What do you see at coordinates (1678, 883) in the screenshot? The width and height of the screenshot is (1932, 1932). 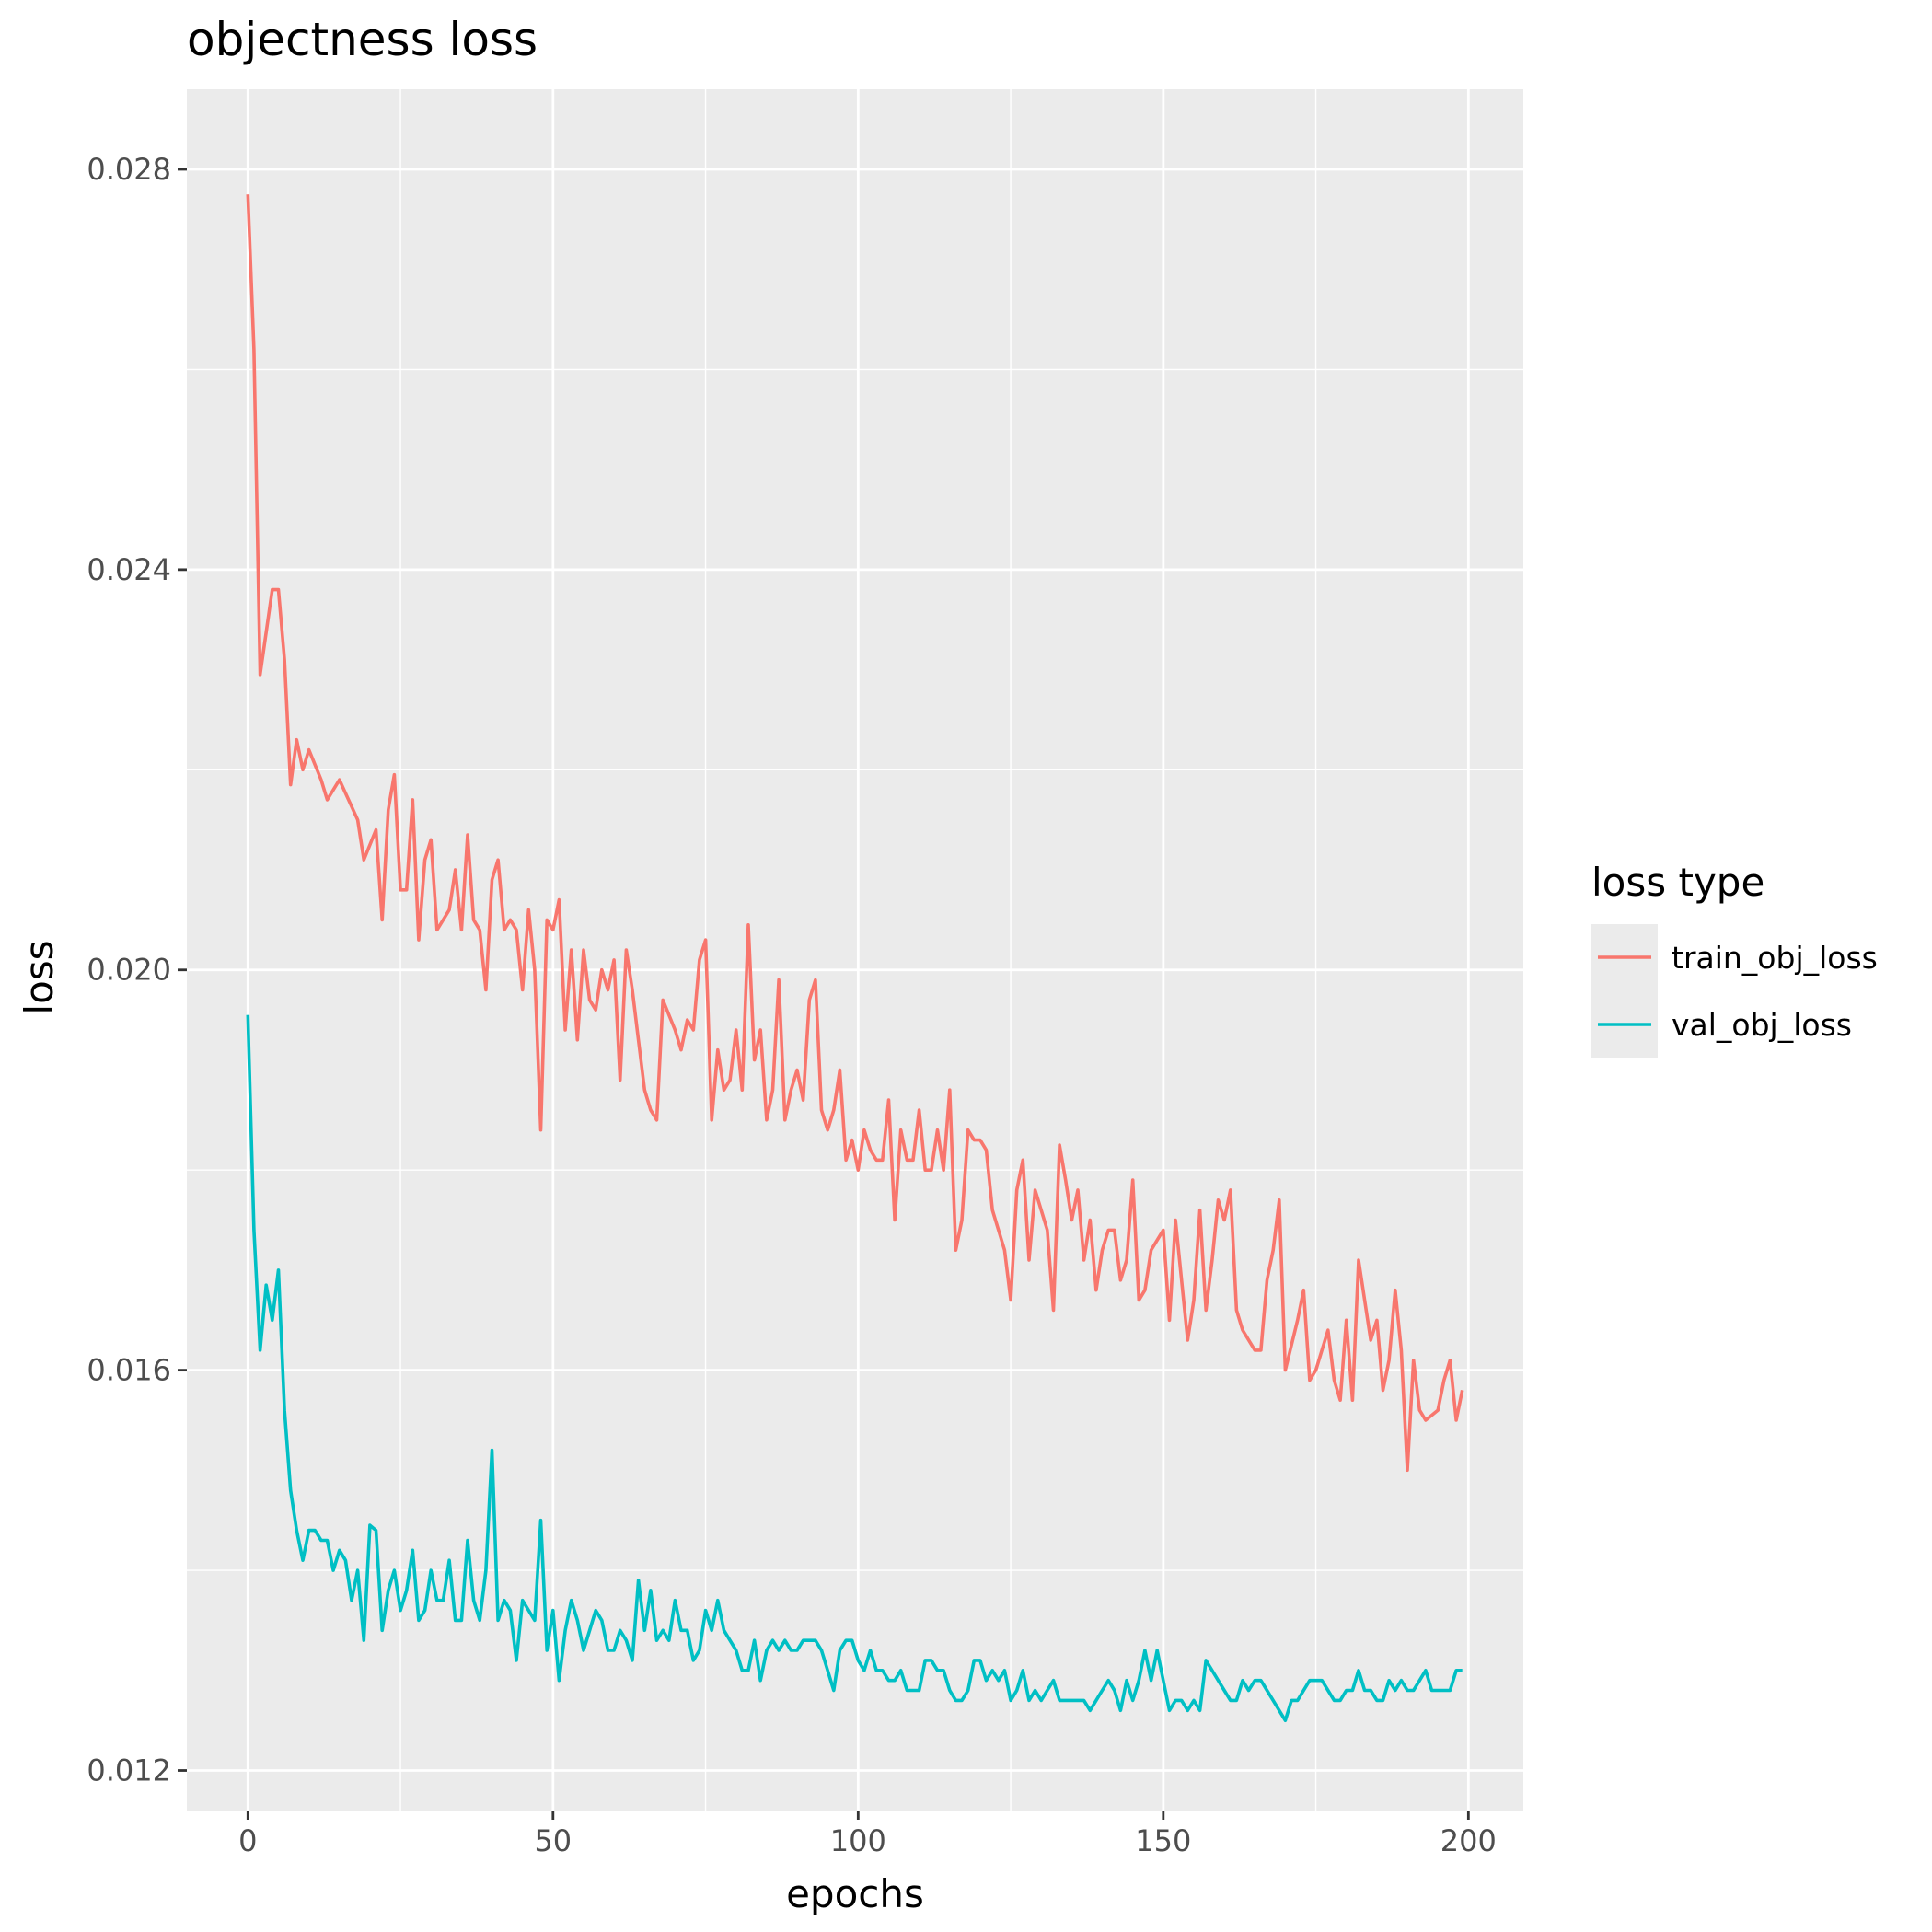 I see `legend-title: loss type` at bounding box center [1678, 883].